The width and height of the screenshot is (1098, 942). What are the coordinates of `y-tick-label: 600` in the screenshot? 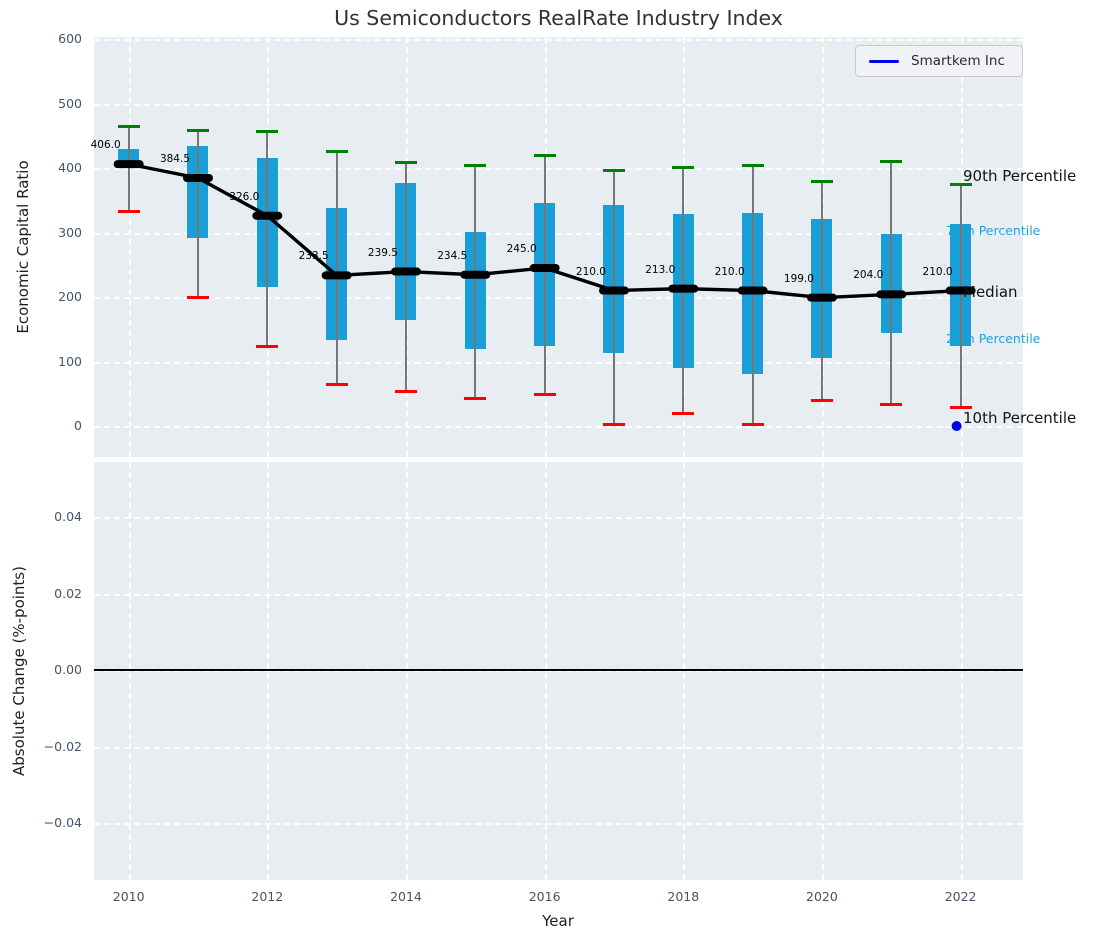 It's located at (70, 38).